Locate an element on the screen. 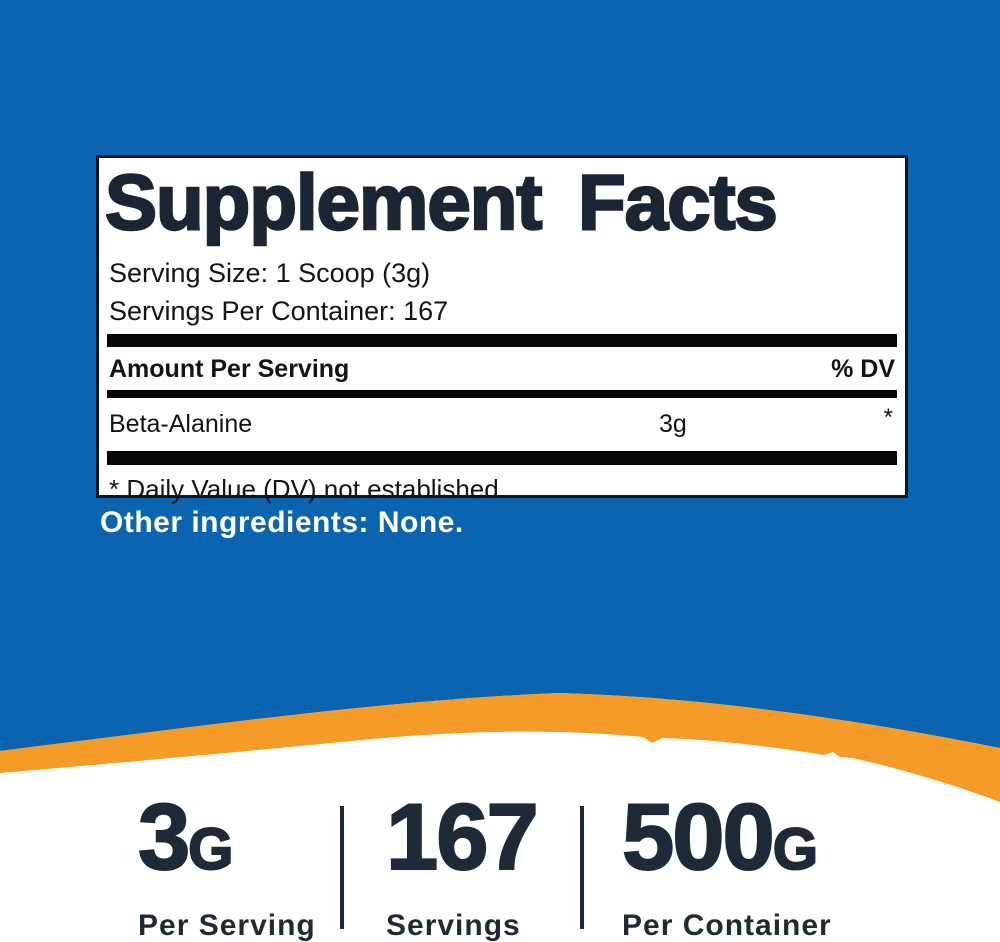 The height and width of the screenshot is (942, 1000). stat-per-container: 500G Per Container is located at coordinates (726, 863).